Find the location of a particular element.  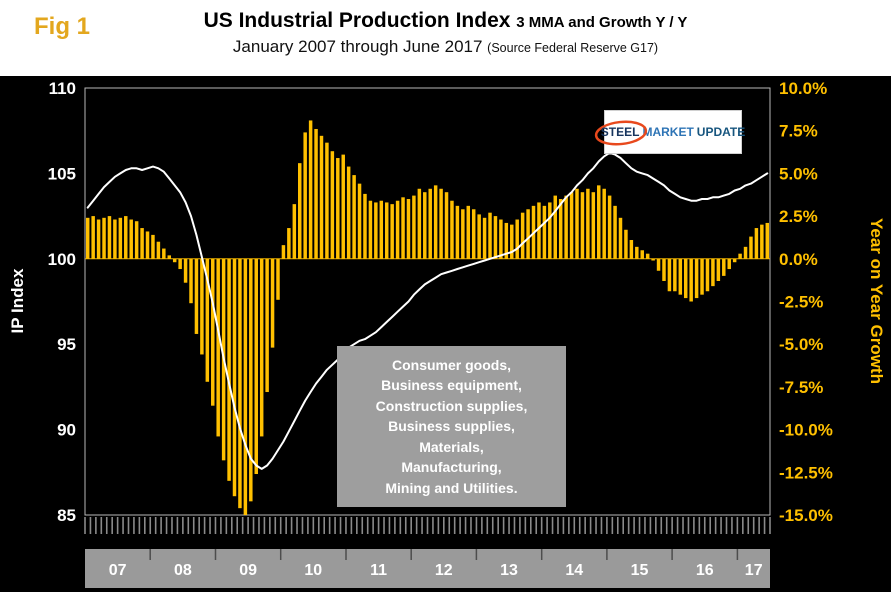

svg-text: -2.5% is located at coordinates (801, 302).